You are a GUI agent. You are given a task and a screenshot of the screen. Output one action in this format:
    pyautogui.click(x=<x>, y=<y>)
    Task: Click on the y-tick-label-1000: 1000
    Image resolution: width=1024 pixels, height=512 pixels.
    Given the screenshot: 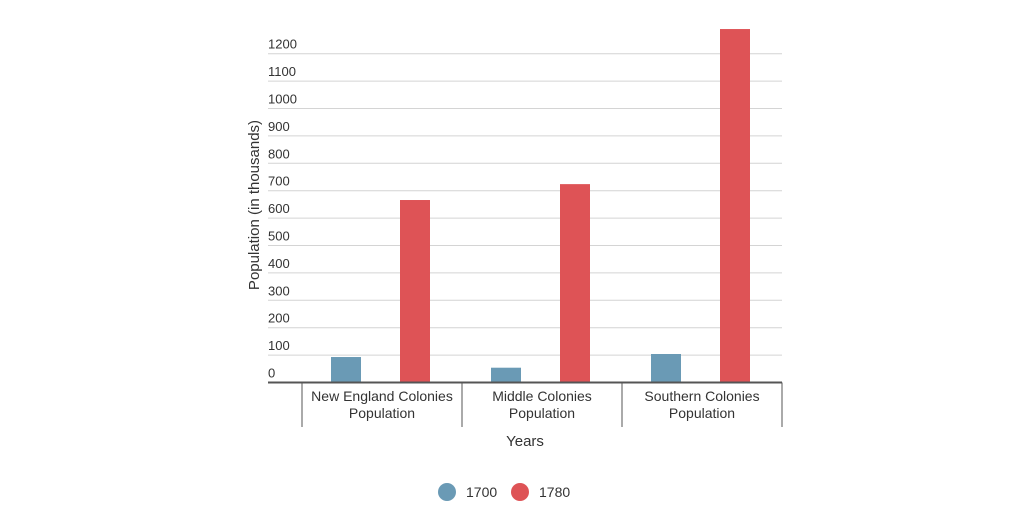 What is the action you would take?
    pyautogui.click(x=282, y=99)
    